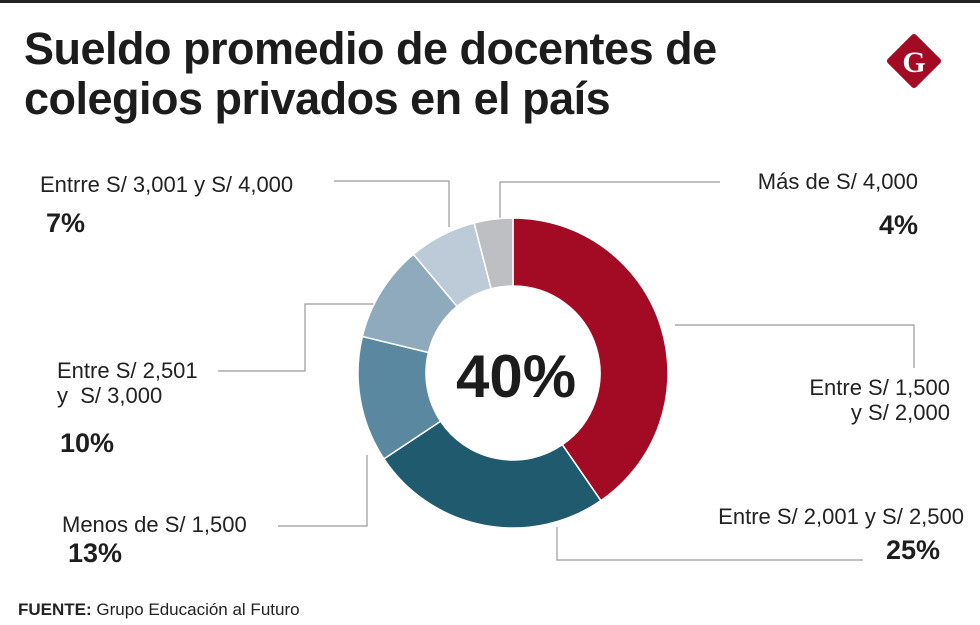 Image resolution: width=980 pixels, height=625 pixels. Describe the element at coordinates (590, 359) in the screenshot. I see `donut-slice-40pct` at that location.